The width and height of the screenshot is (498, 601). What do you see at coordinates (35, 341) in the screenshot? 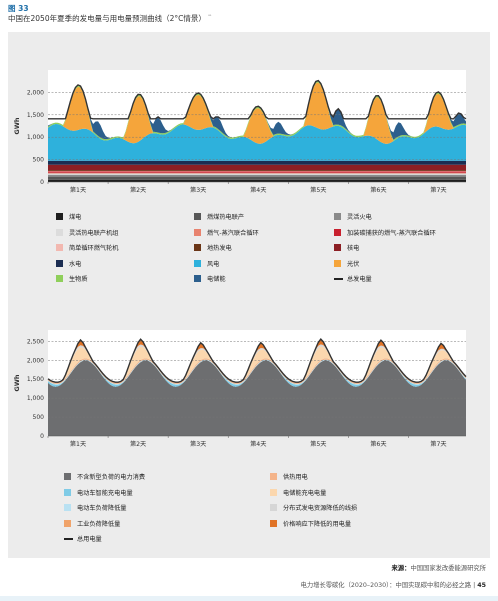
I see `y-tick-label-2-5: 2,500` at bounding box center [35, 341].